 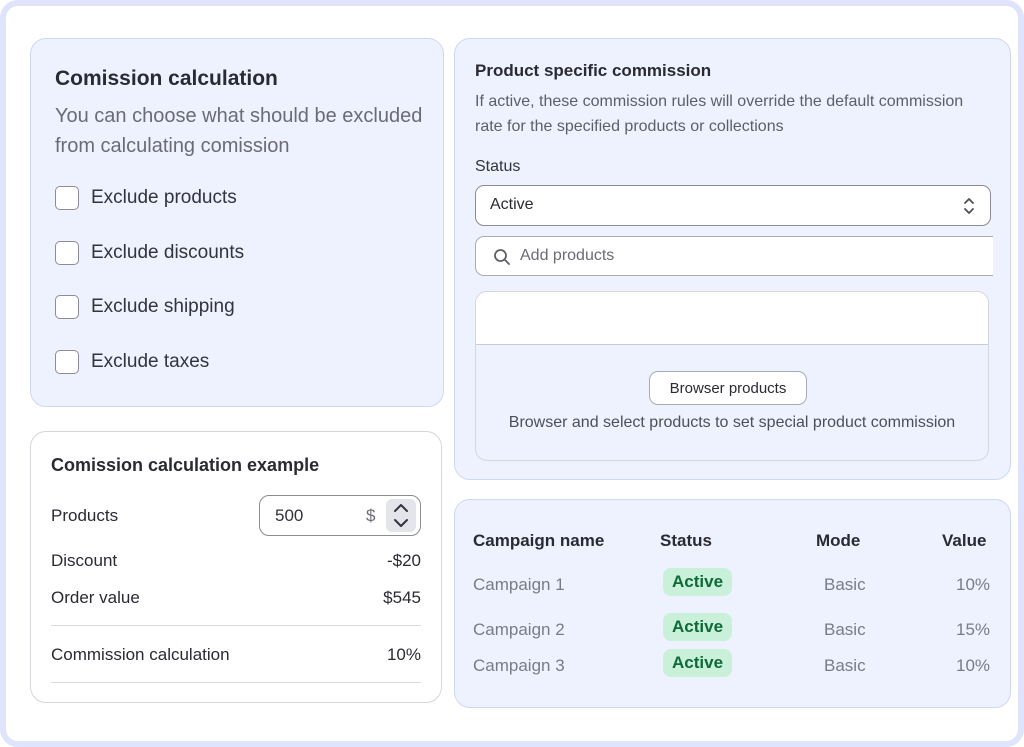 What do you see at coordinates (140, 654) in the screenshot?
I see `commission-calculation-label: Commission calculation` at bounding box center [140, 654].